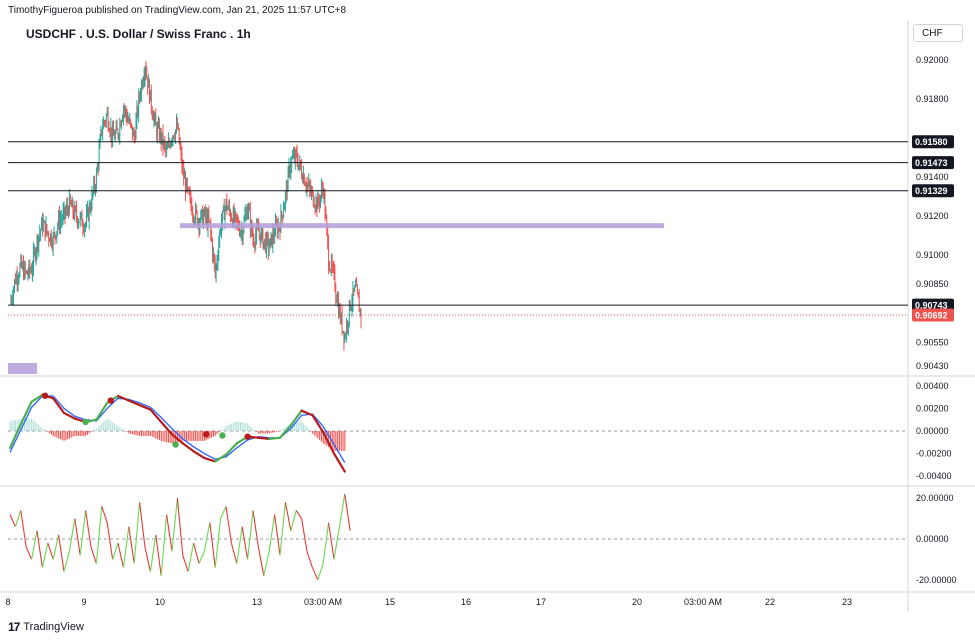 This screenshot has height=640, width=975. What do you see at coordinates (257, 602) in the screenshot?
I see `time-tick-label: 13` at bounding box center [257, 602].